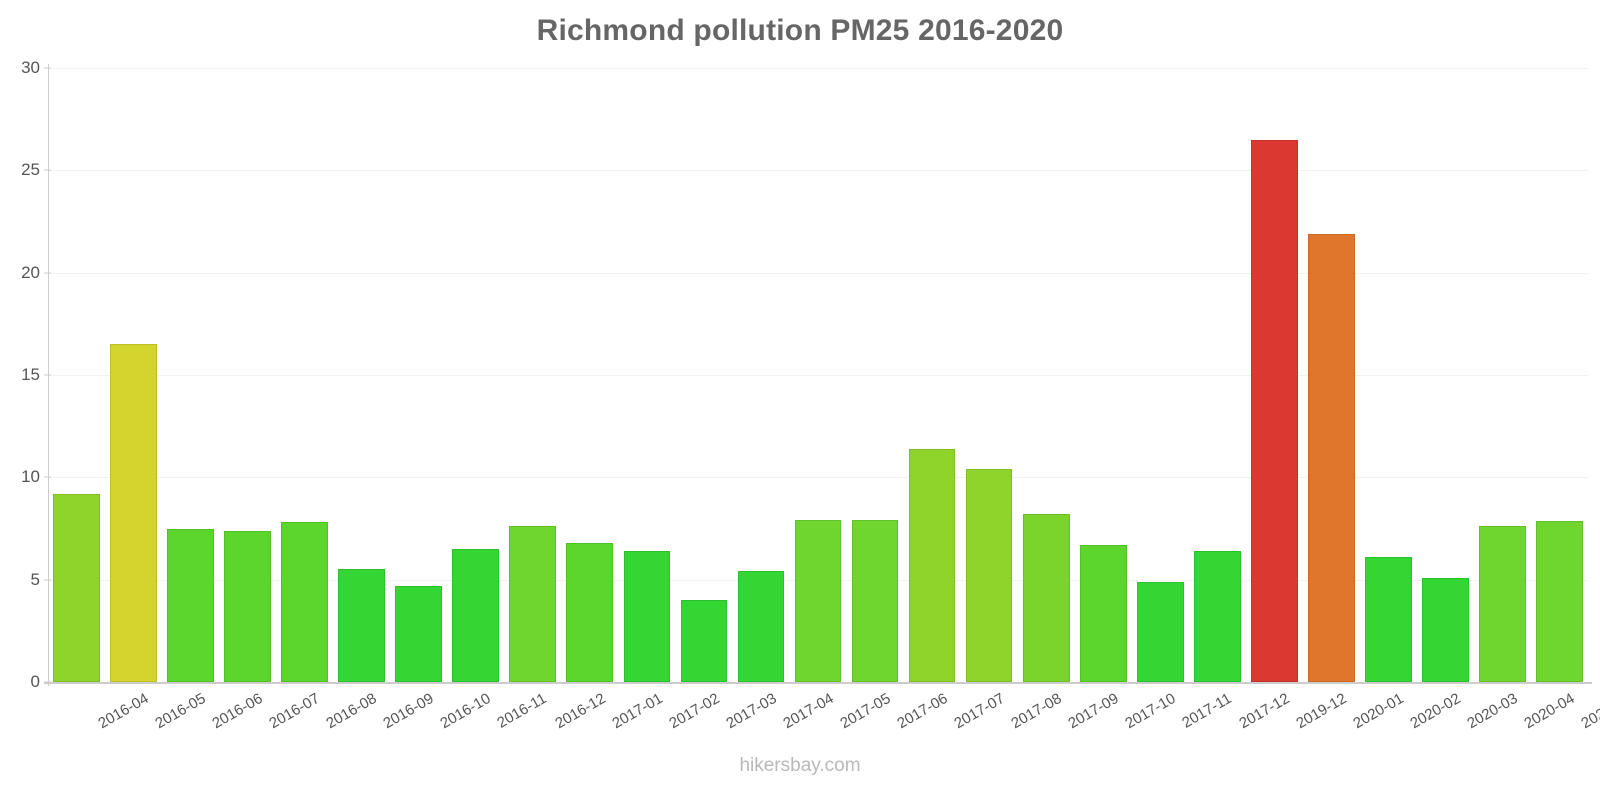 The image size is (1600, 800). Describe the element at coordinates (1264, 711) in the screenshot. I see `x-tick-label: 2017-12` at that location.